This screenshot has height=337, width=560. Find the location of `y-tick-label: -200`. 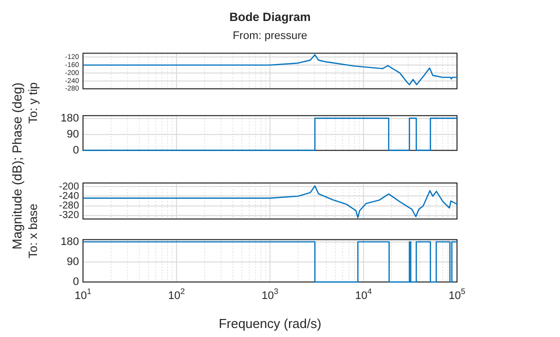

y-tick-label: -200 is located at coordinates (69, 186).